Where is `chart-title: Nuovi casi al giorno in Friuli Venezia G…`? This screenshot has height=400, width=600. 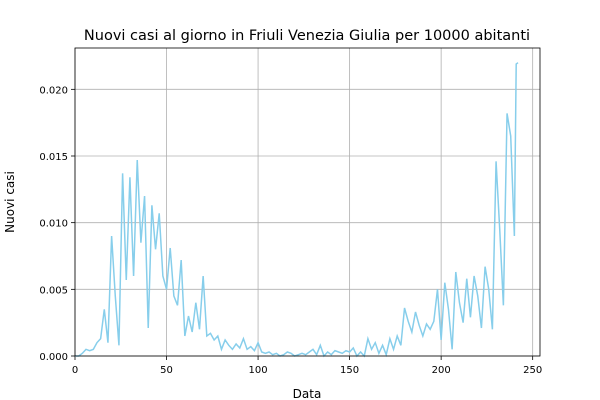 chart-title: Nuovi casi al giorno in Friuli Venezia G… is located at coordinates (307, 36).